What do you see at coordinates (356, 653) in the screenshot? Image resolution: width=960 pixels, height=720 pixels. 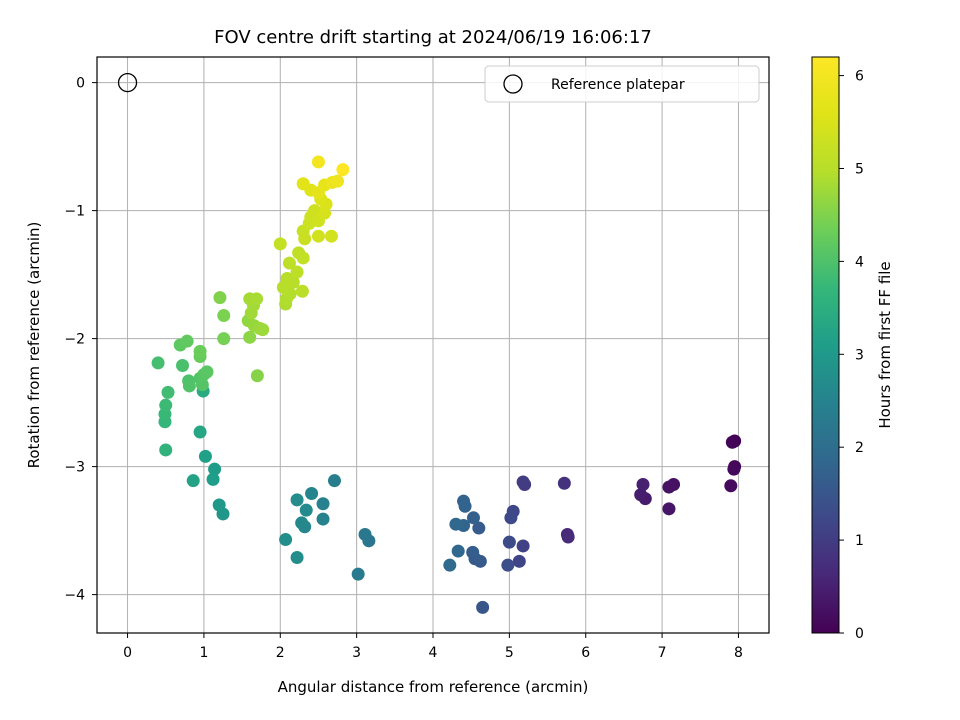 I see `x-tick-label: 3` at bounding box center [356, 653].